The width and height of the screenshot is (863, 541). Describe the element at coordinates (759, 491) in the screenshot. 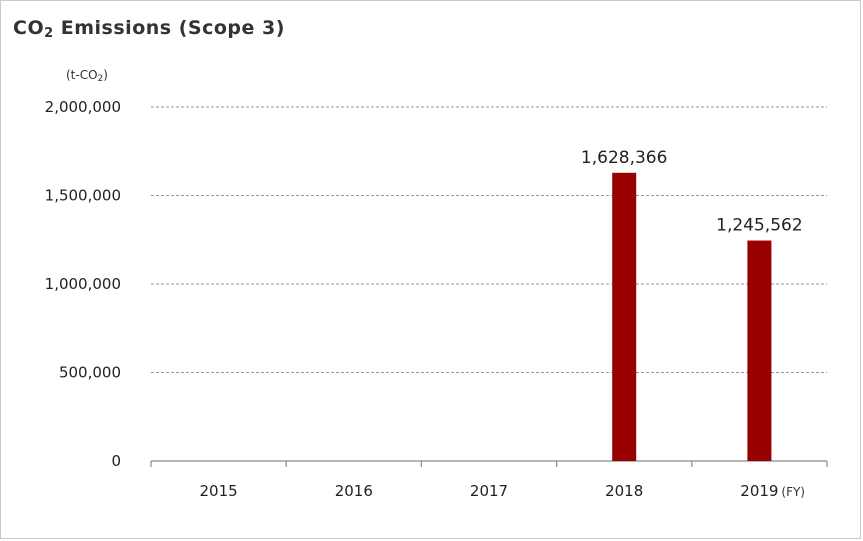

I see `x-tick-label-2019: 2019` at that location.